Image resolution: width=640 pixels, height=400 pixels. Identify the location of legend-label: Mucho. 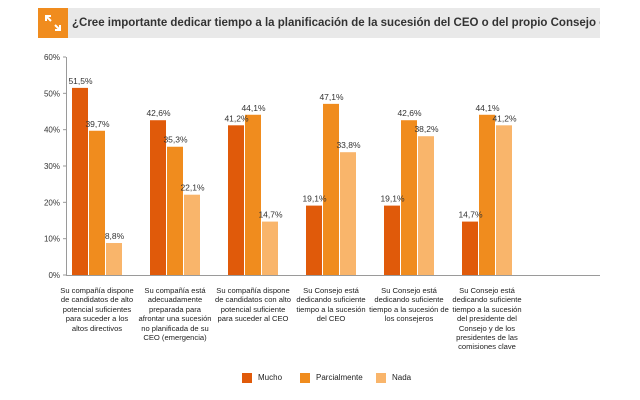
(270, 377).